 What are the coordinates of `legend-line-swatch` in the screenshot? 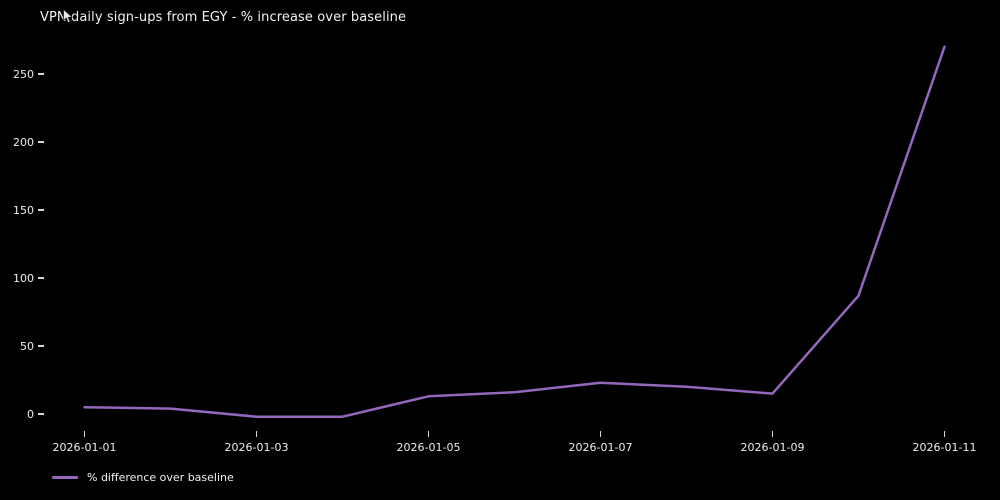 It's located at (65, 477).